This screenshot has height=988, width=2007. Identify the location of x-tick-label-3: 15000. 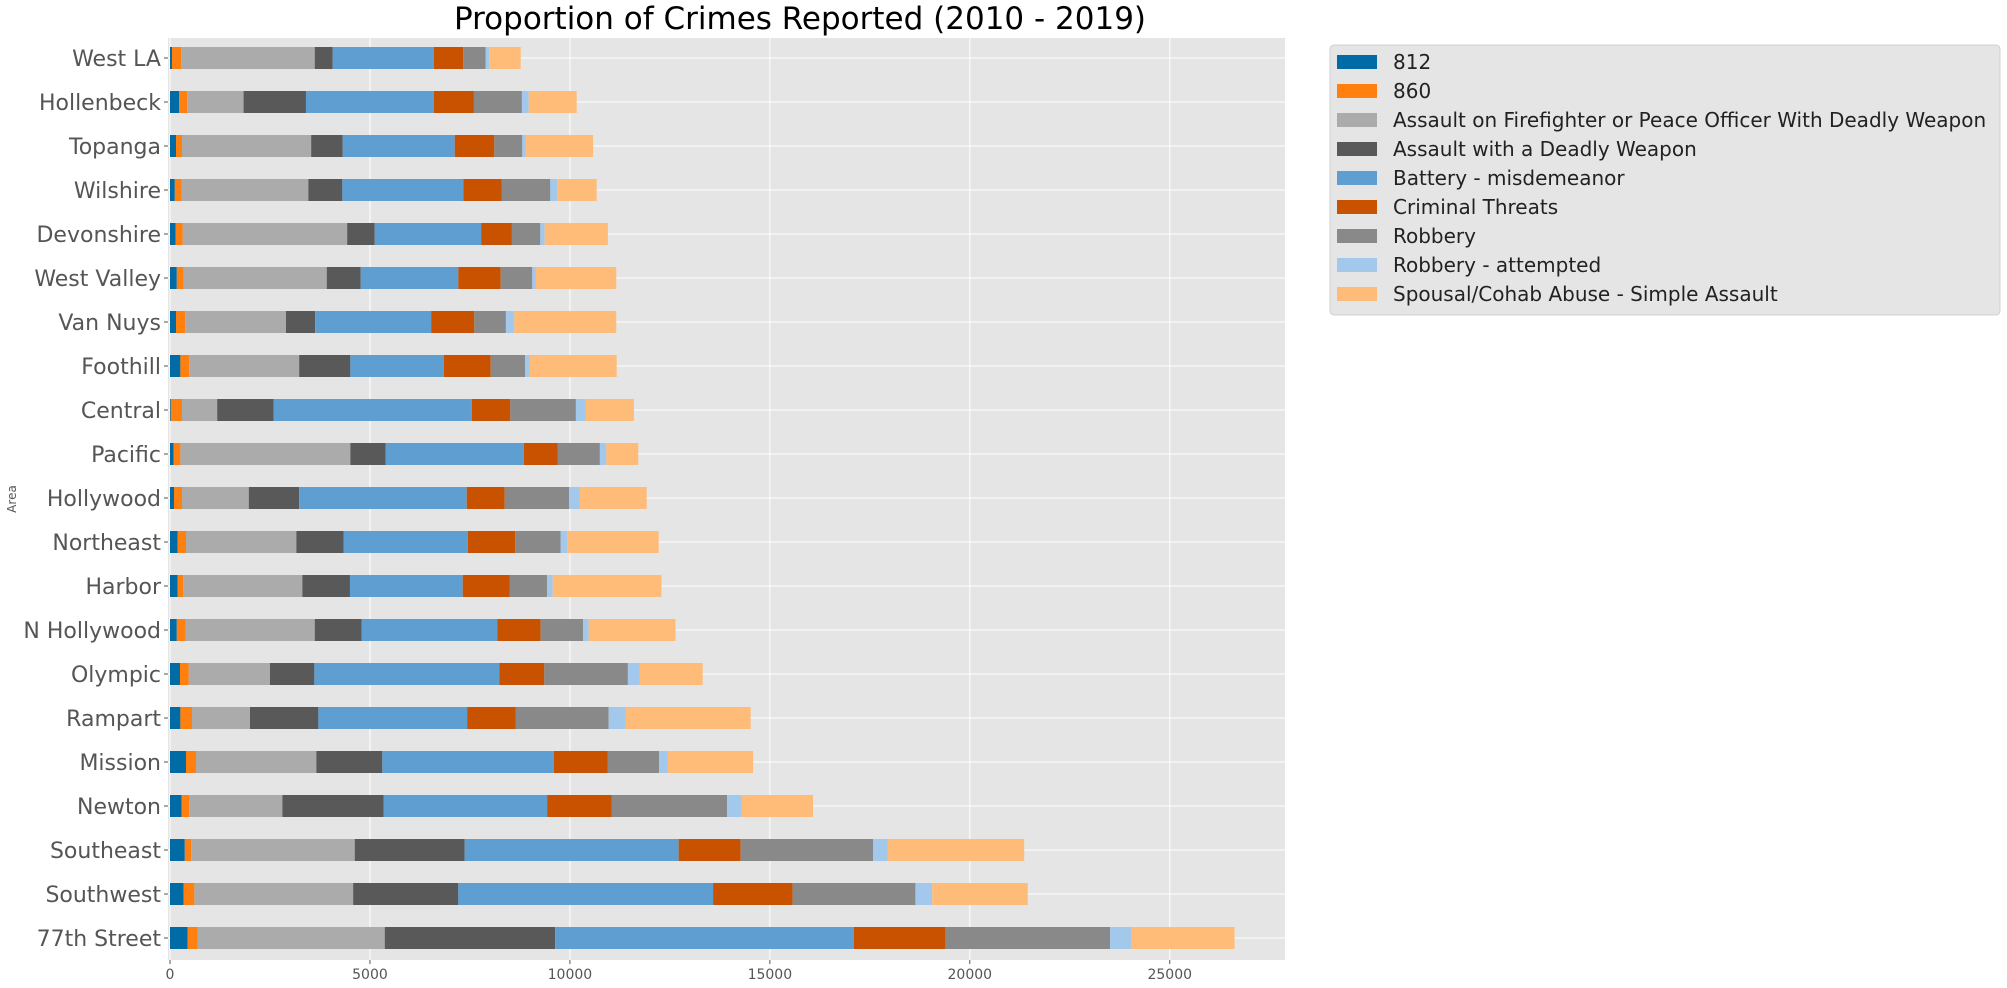
(770, 975).